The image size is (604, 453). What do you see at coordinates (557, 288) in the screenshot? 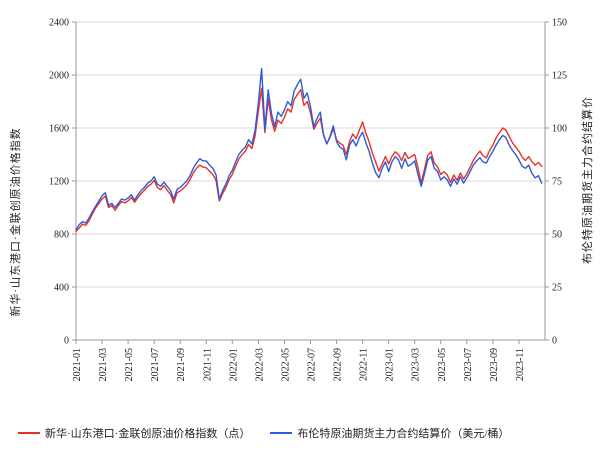
I see `y-right-tick-label: 25` at bounding box center [557, 288].